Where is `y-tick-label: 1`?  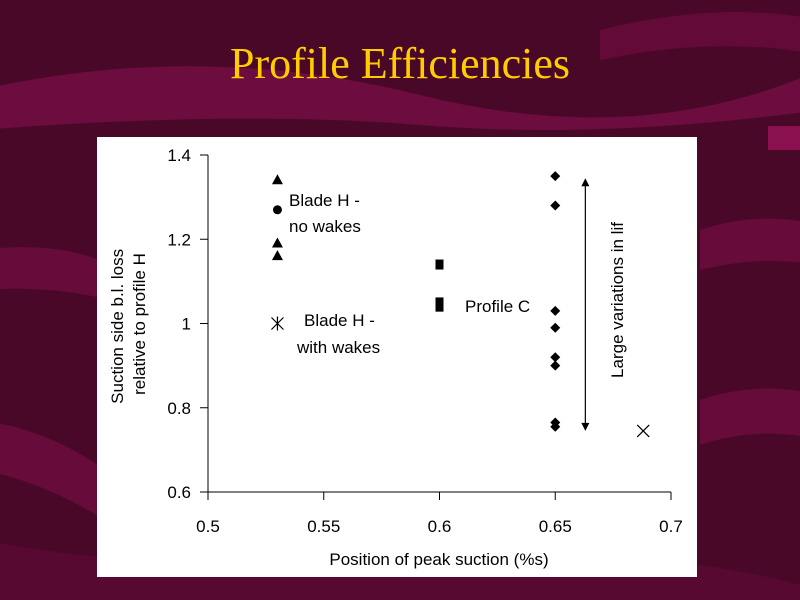 y-tick-label: 1 is located at coordinates (186, 324).